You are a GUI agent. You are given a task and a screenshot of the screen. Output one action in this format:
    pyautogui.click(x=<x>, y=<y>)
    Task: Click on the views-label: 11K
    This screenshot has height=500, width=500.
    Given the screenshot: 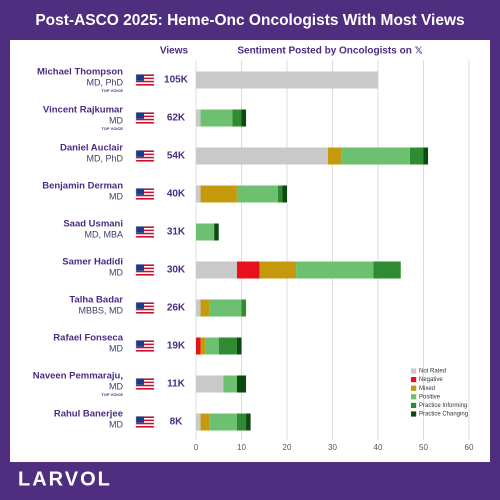 What is the action you would take?
    pyautogui.click(x=176, y=384)
    